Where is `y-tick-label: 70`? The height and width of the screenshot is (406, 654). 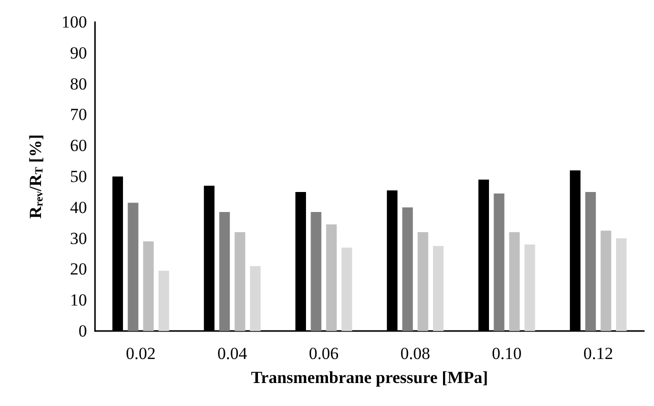
y-tick-label: 70 is located at coordinates (78, 114).